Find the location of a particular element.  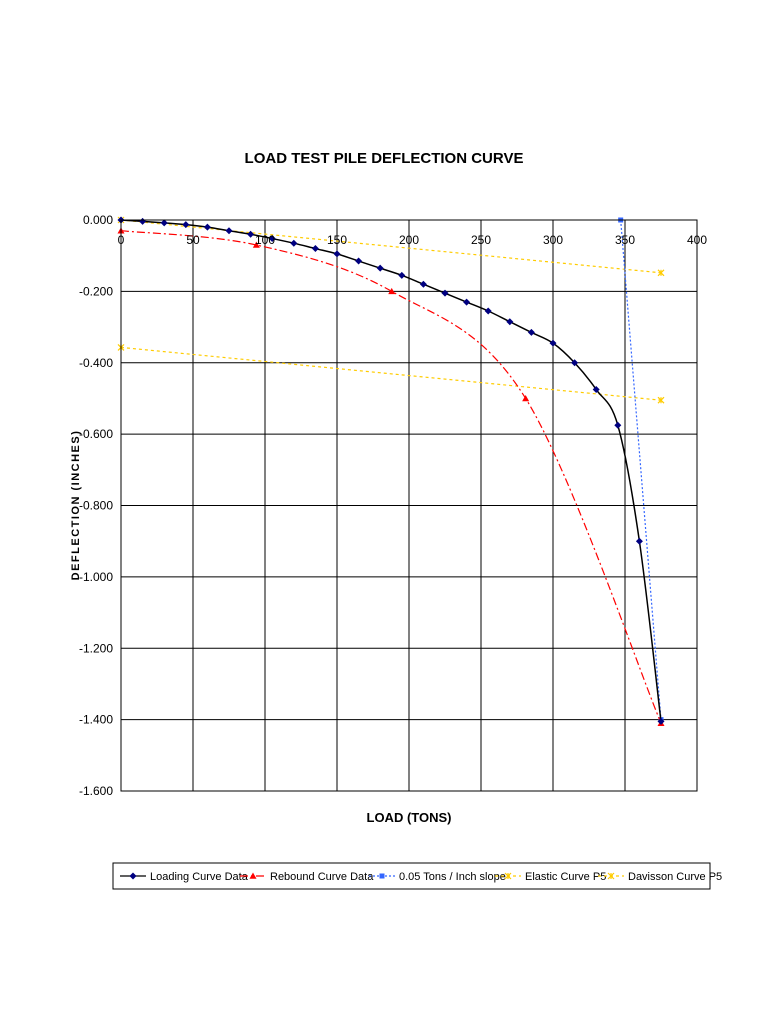

x-tick-label: 0 is located at coordinates (121, 240).